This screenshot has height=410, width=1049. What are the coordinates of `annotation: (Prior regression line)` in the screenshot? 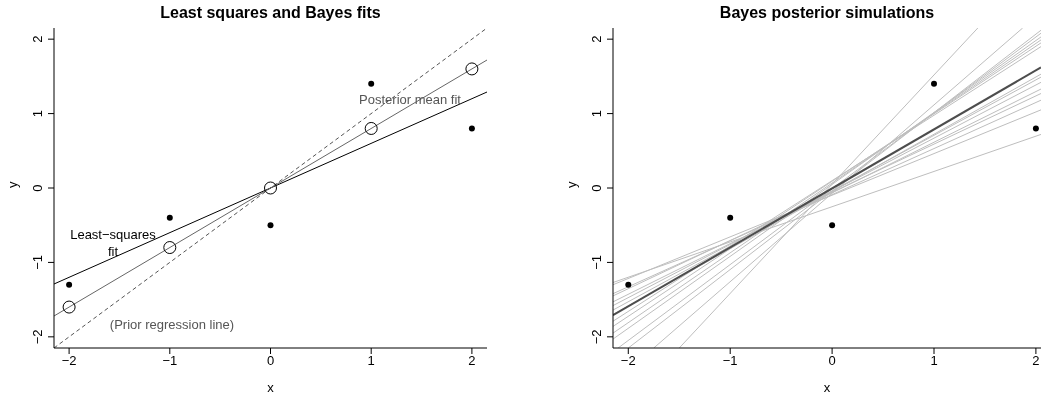 It's located at (172, 324).